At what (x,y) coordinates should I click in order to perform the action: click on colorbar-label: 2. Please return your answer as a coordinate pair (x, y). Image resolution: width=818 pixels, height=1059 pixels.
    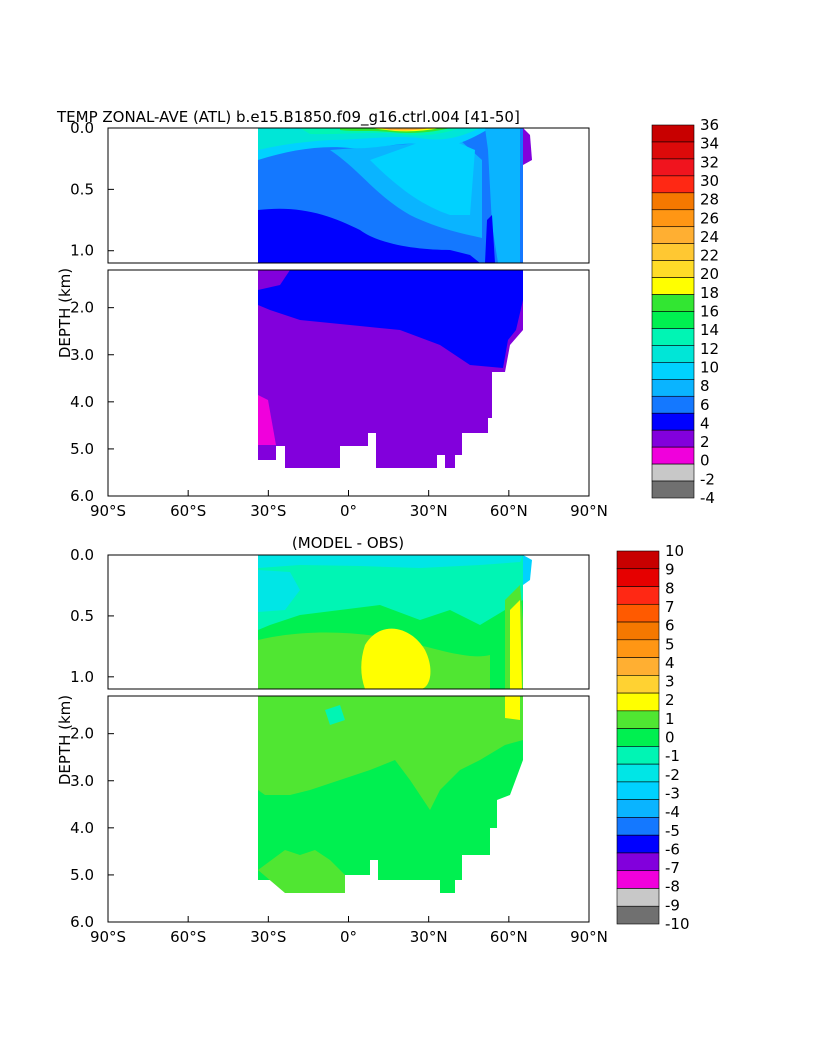
    Looking at the image, I should click on (705, 442).